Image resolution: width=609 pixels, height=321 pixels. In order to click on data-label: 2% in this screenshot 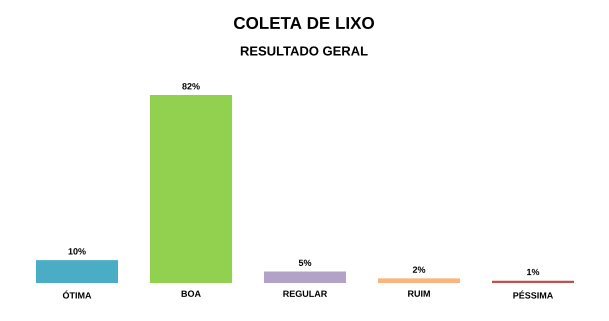, I will do `click(419, 269)`.